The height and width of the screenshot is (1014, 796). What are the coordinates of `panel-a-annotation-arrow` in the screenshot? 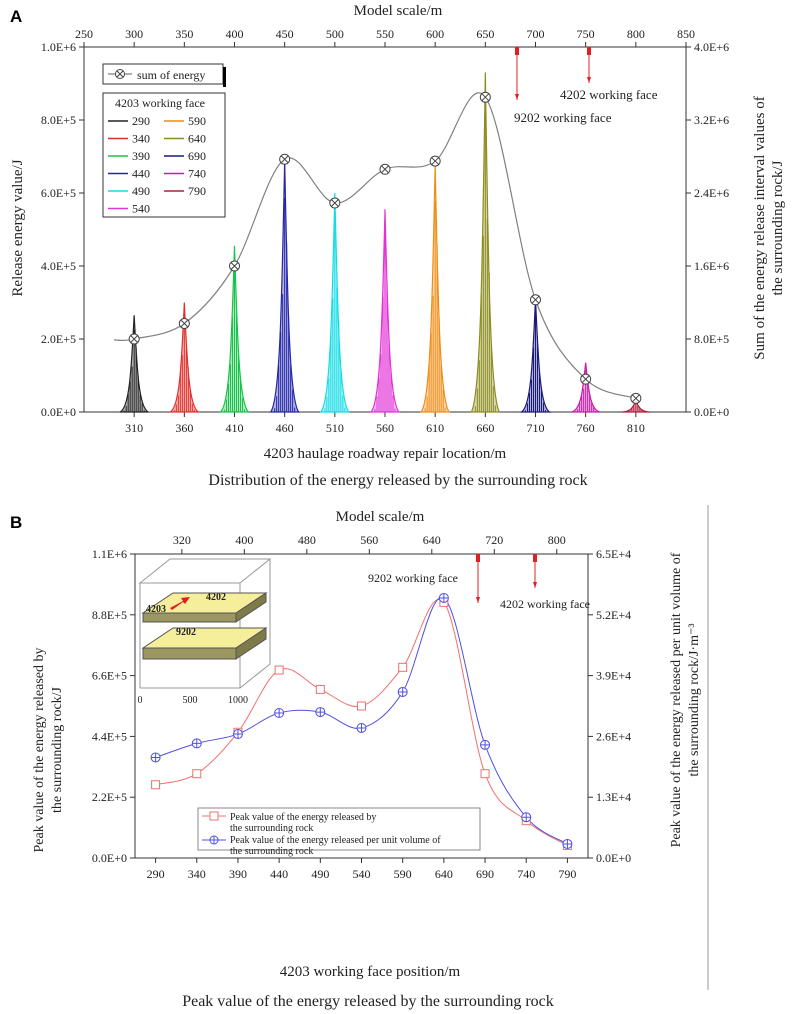 It's located at (589, 80).